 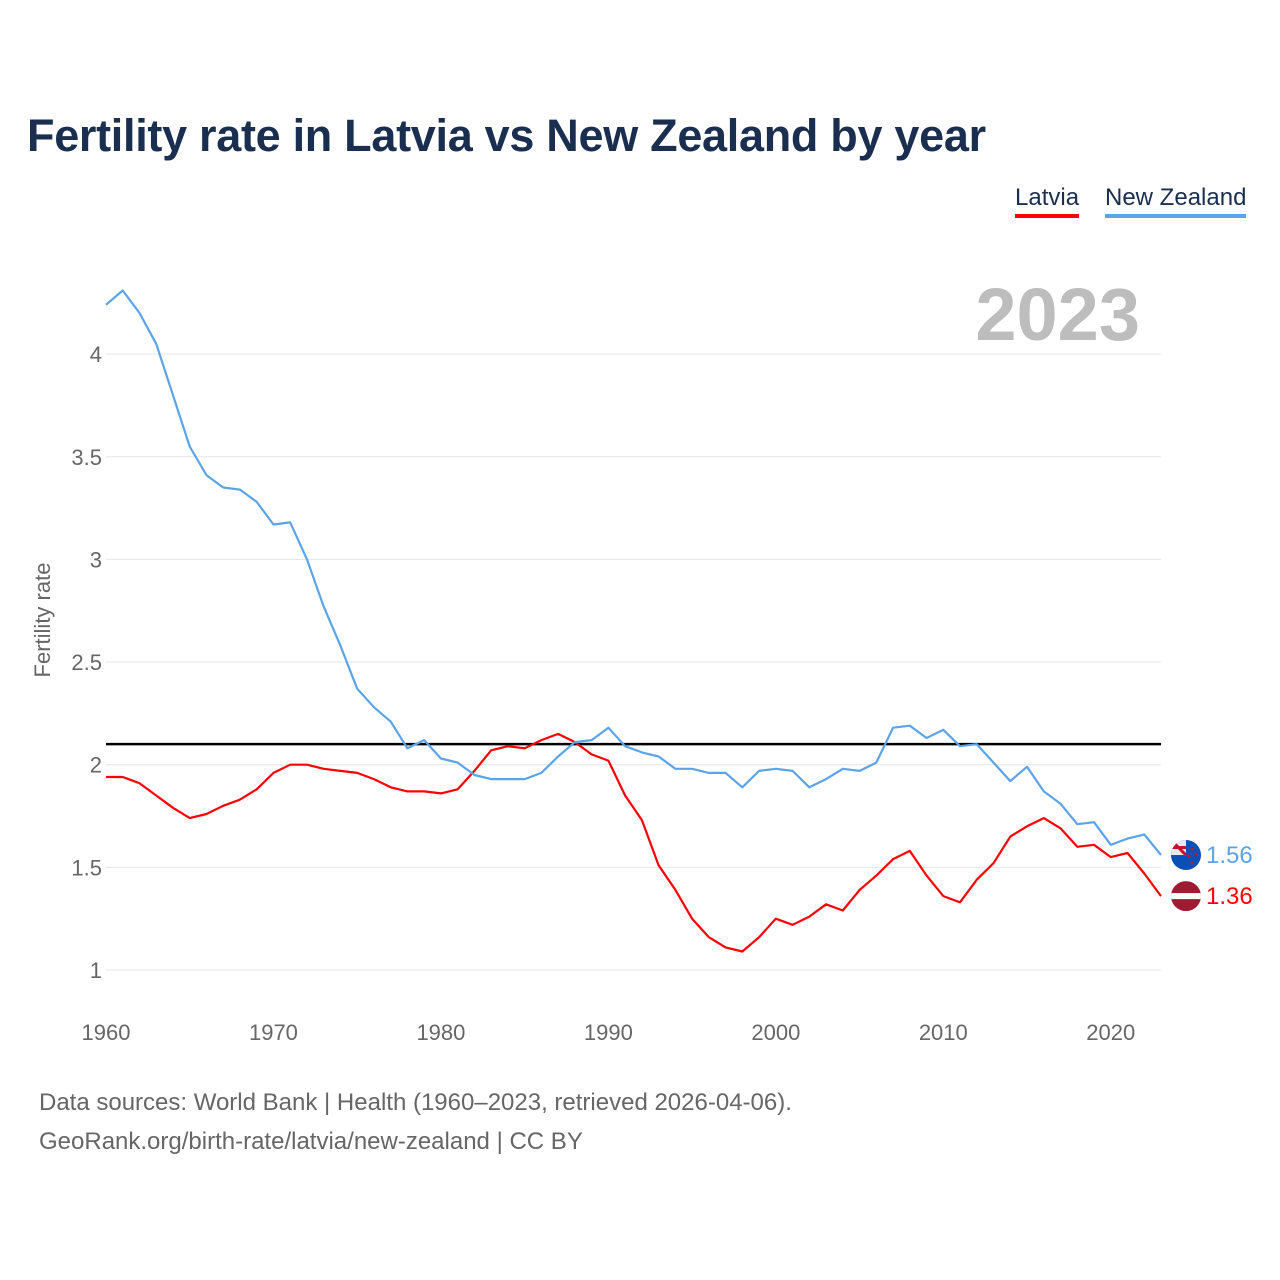 What do you see at coordinates (86, 662) in the screenshot?
I see `y-tick-label: 2.5` at bounding box center [86, 662].